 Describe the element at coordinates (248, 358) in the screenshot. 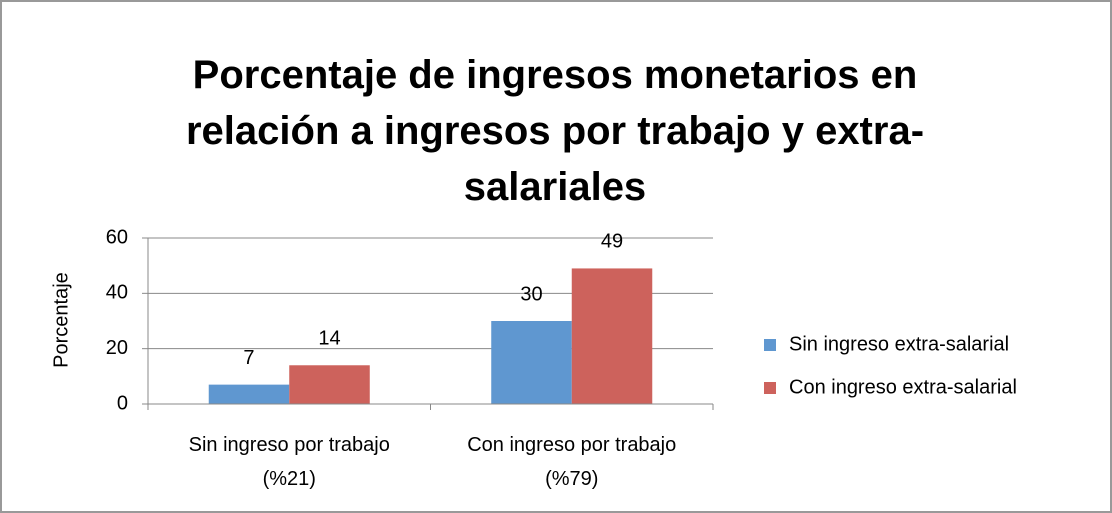

I see `value-label: 7` at that location.